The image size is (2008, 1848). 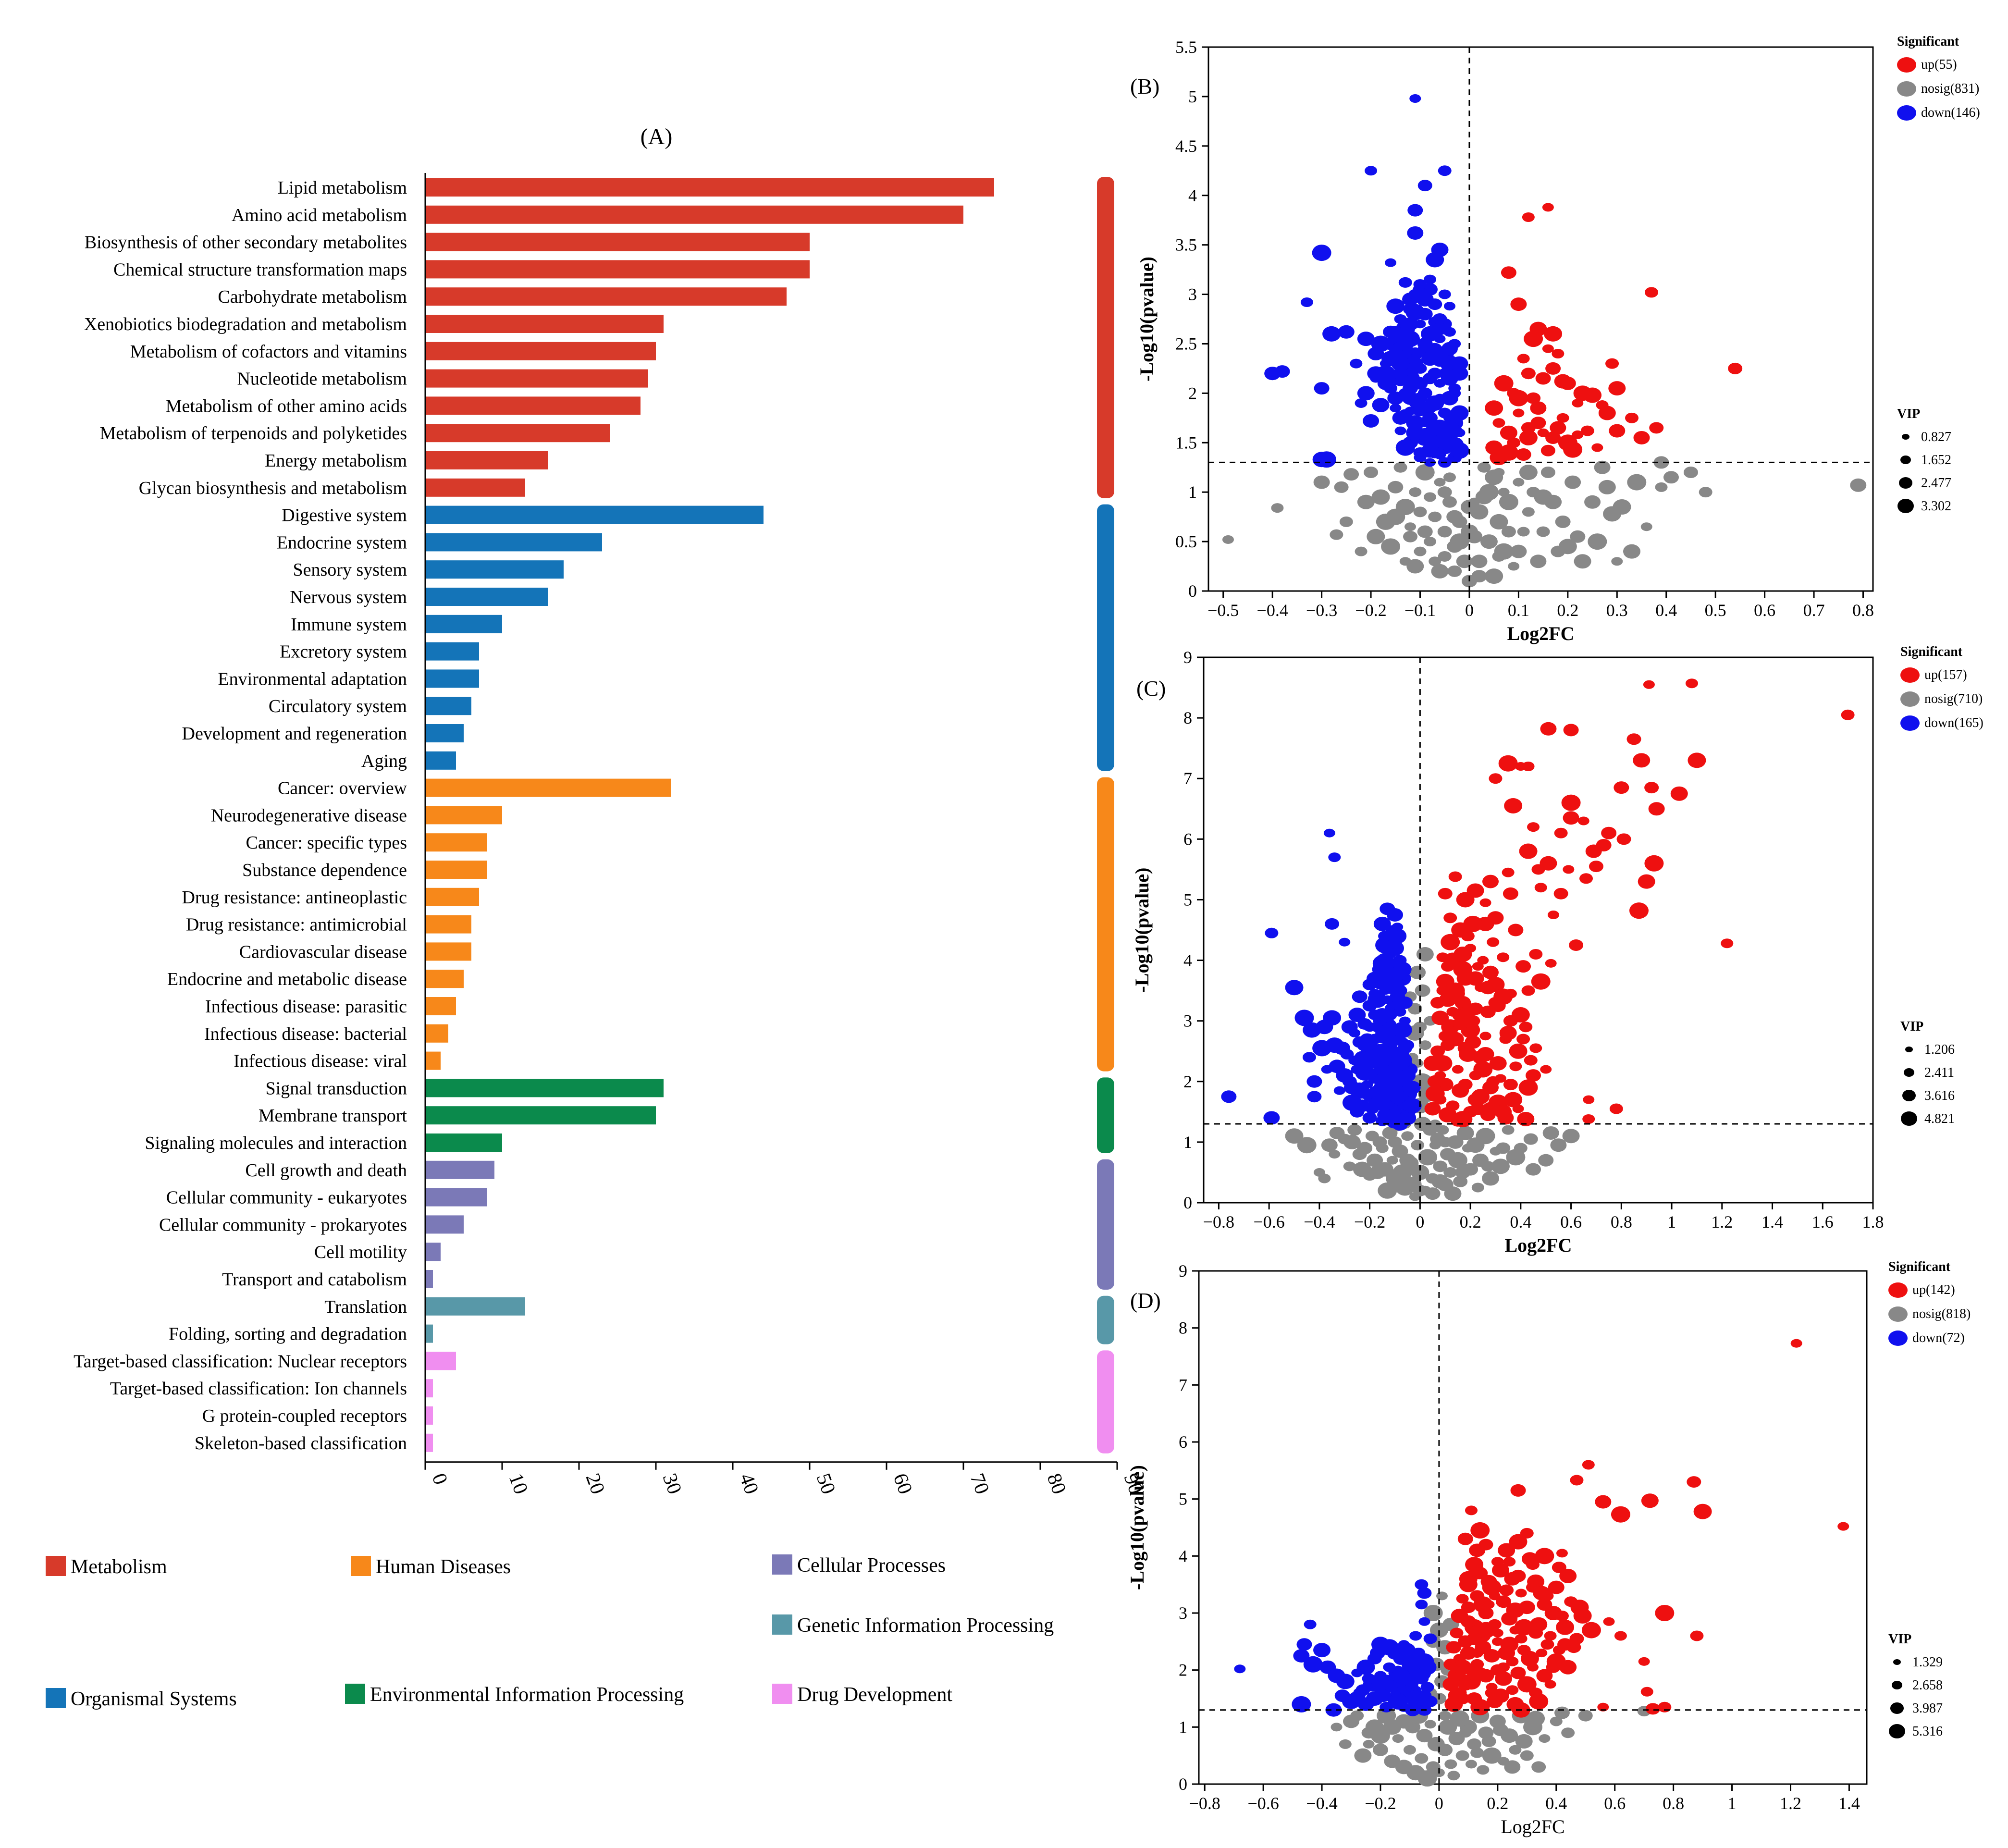 I want to click on y-tick-label: 3, so click(x=1183, y=1613).